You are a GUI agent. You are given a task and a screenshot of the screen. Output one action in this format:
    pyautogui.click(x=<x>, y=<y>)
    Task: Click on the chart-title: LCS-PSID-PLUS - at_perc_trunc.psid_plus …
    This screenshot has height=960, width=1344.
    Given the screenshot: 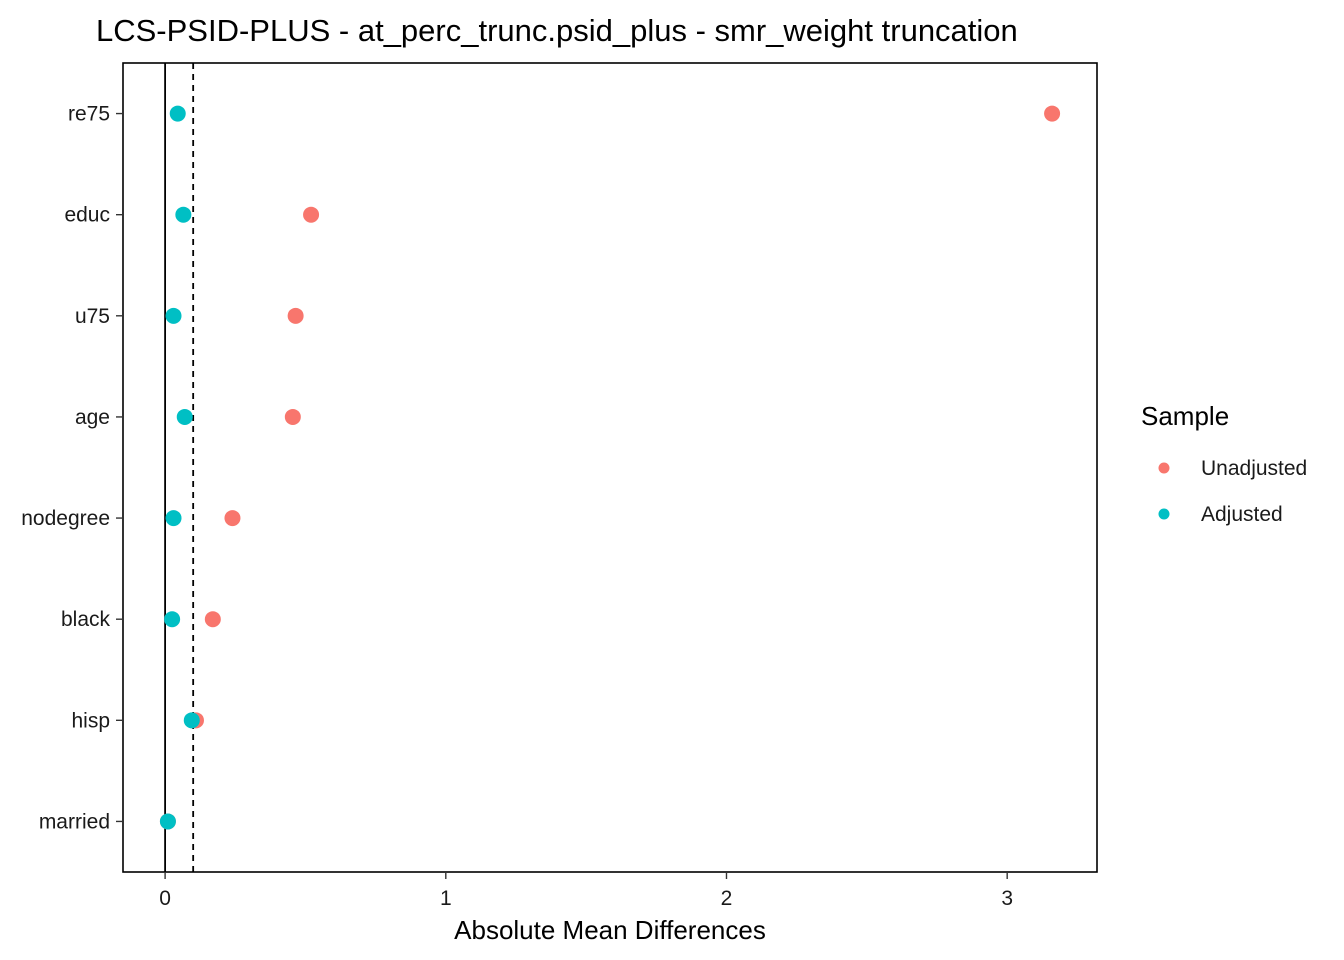 What is the action you would take?
    pyautogui.click(x=557, y=30)
    